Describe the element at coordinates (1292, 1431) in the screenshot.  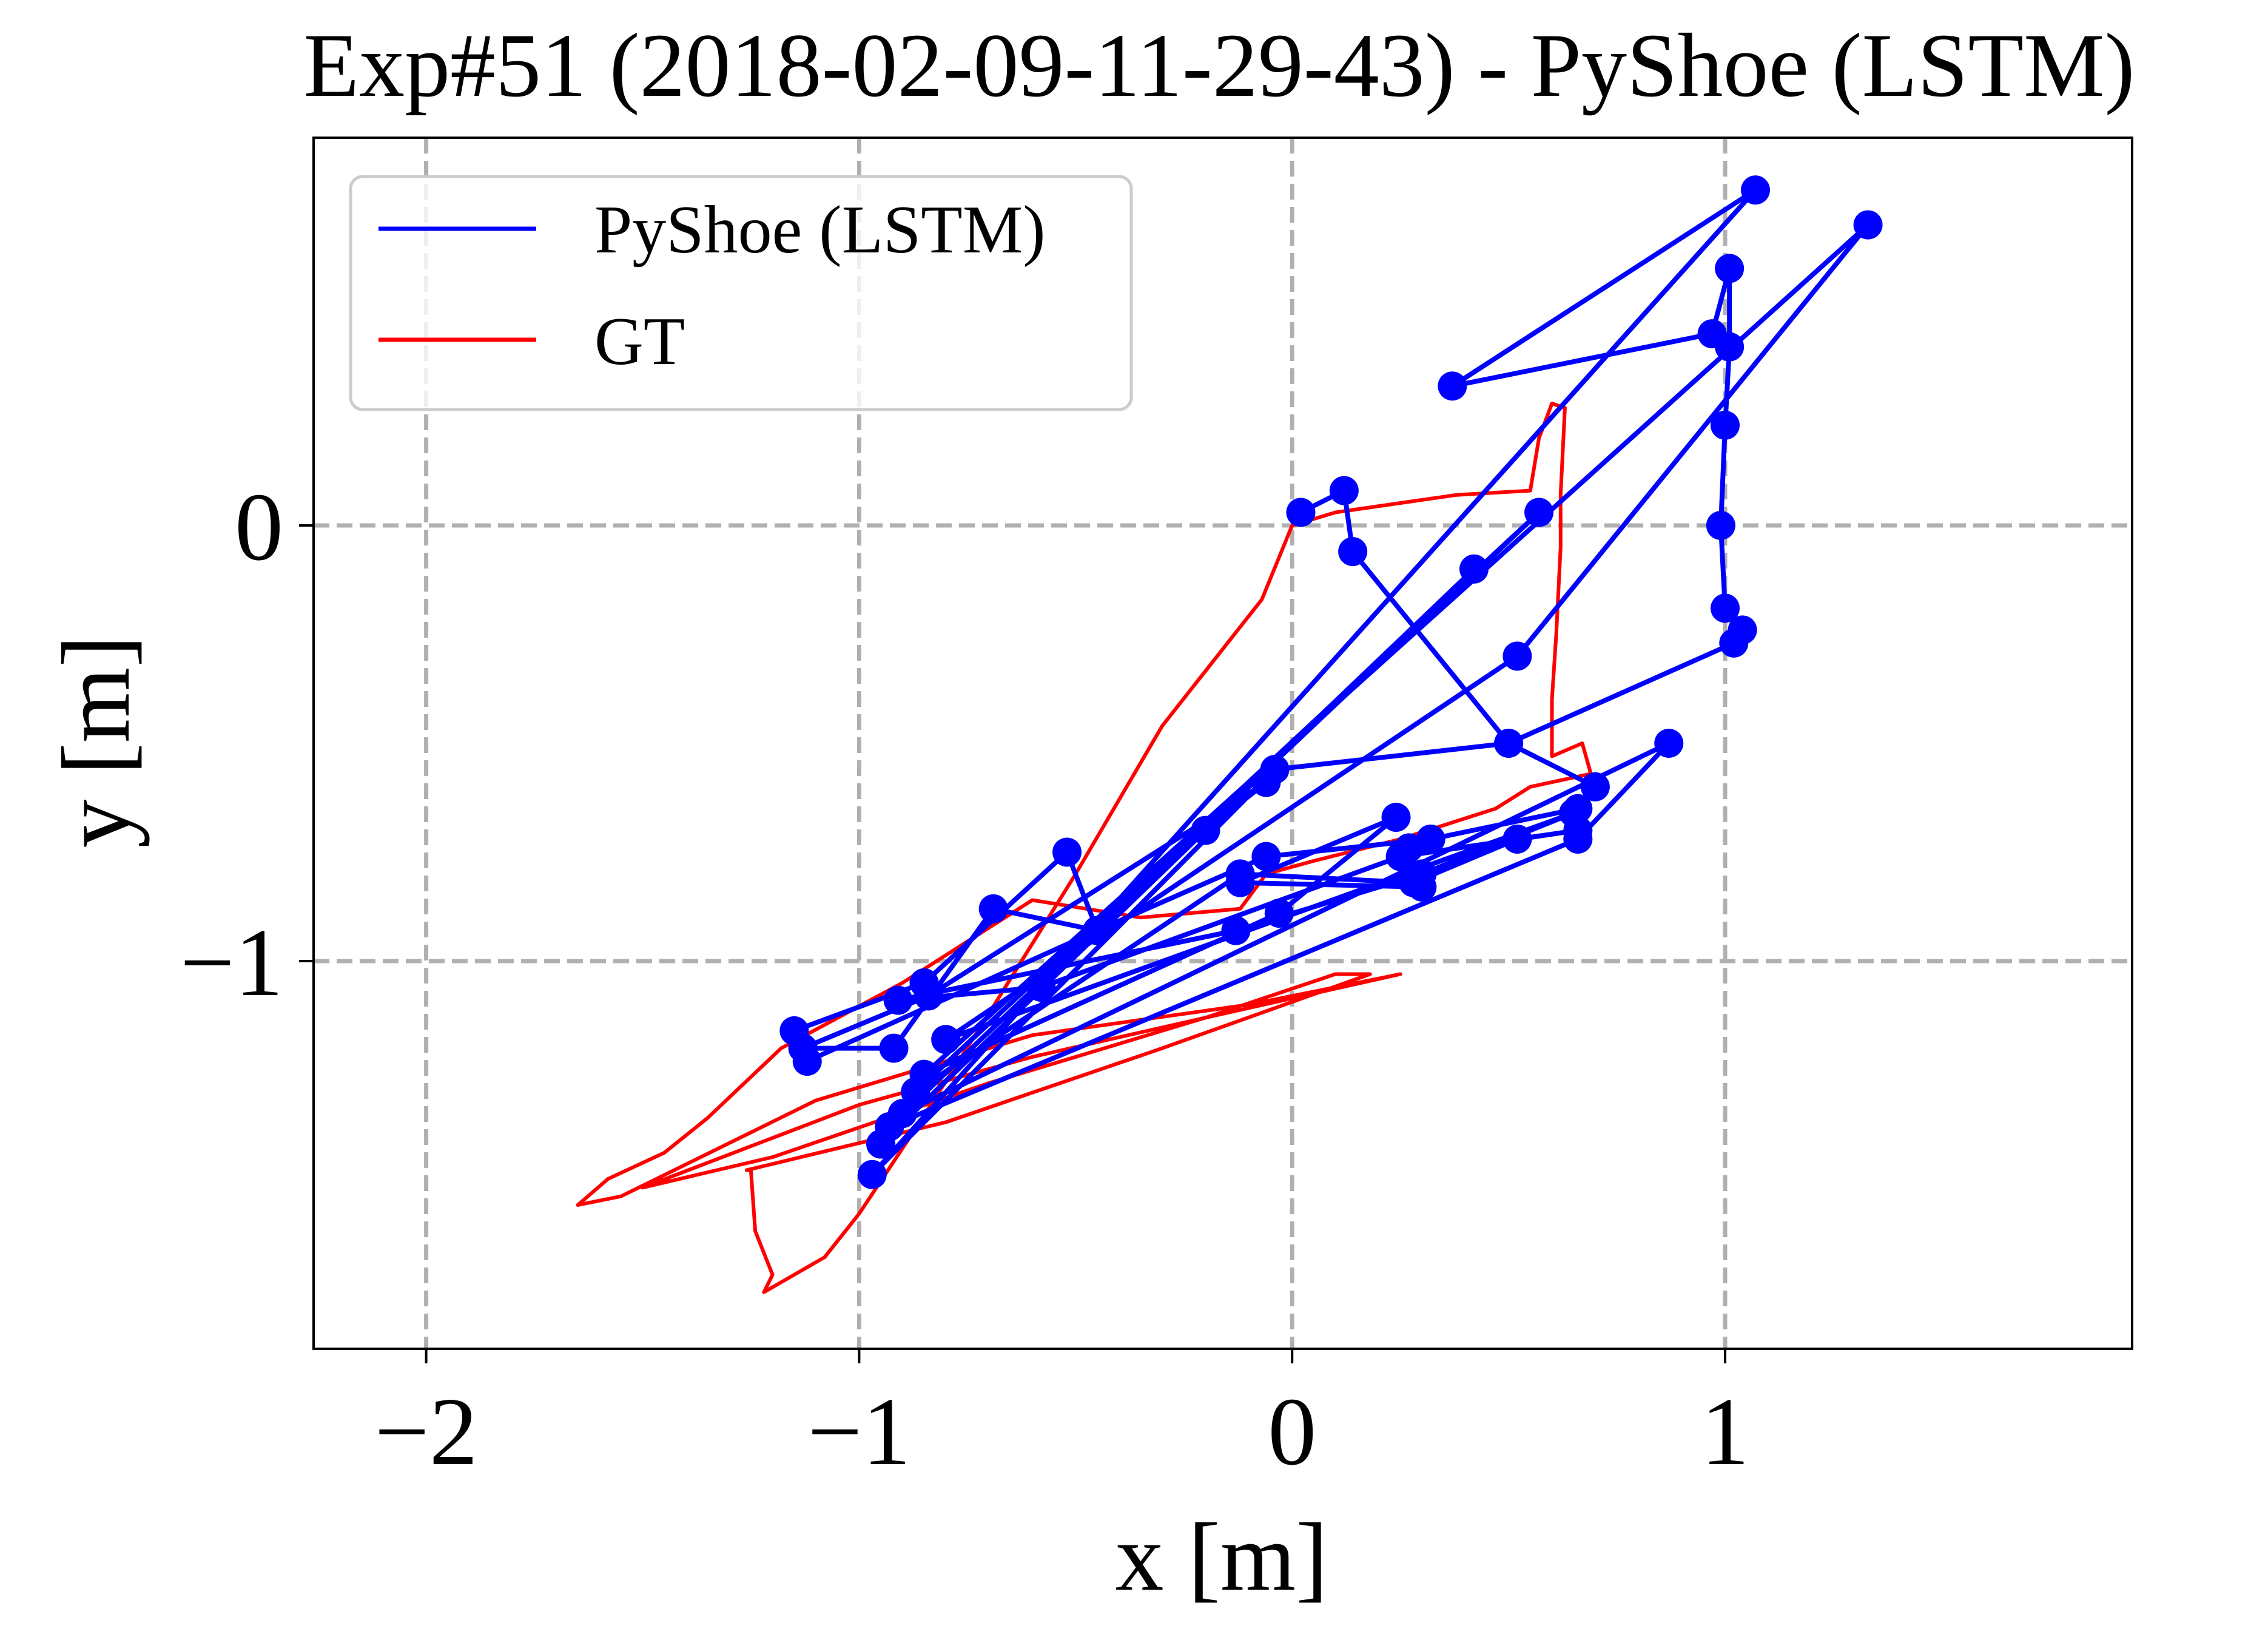
I see `x-tick-label: 0` at that location.